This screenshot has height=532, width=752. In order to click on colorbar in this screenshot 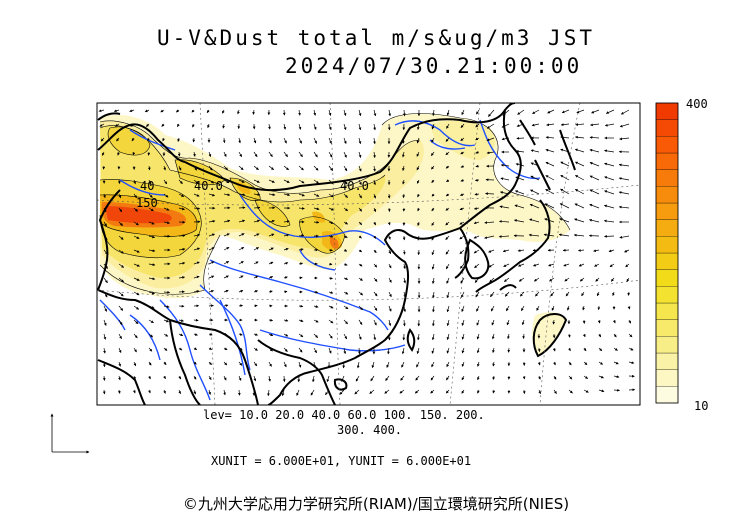, I will do `click(667, 253)`.